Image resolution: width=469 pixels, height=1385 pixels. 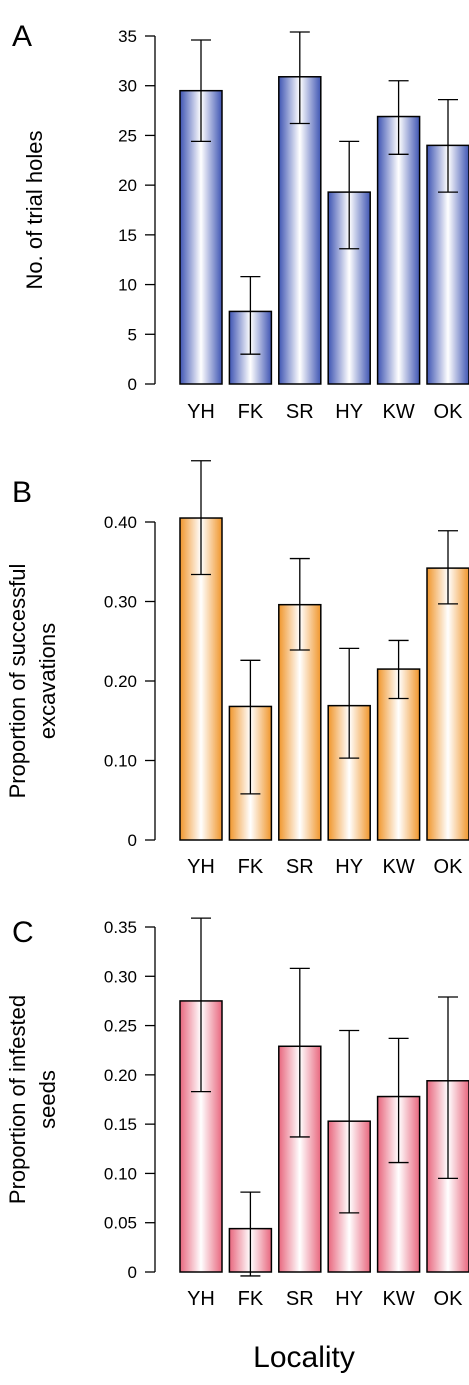 I want to click on y-axis-title: No. of trial holes, so click(x=34, y=210).